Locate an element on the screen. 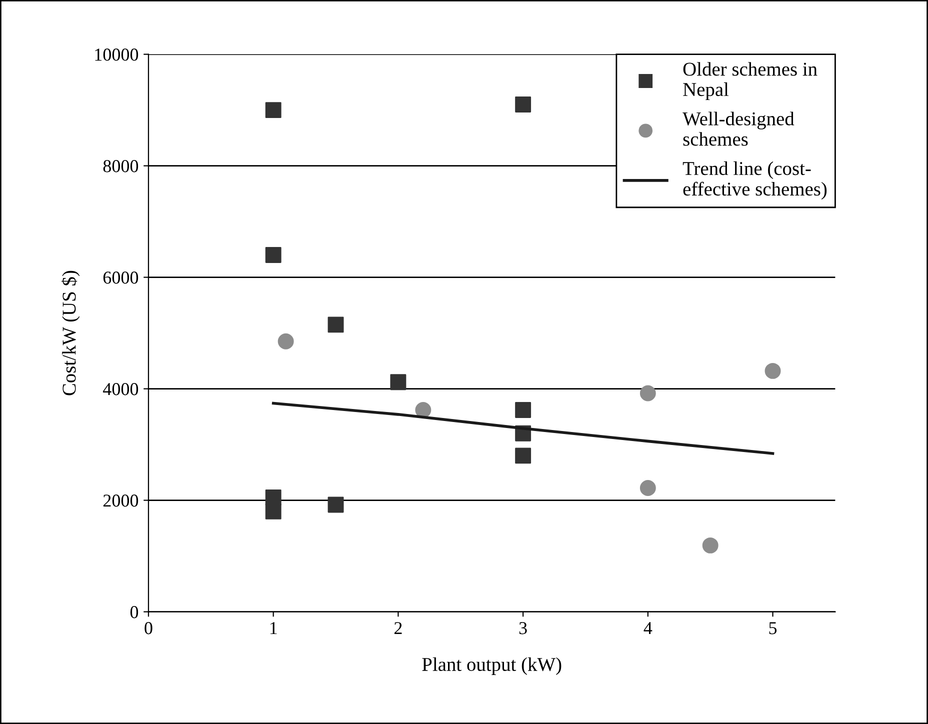 Image resolution: width=928 pixels, height=724 pixels. y-tick-label: 6000 is located at coordinates (120, 278).